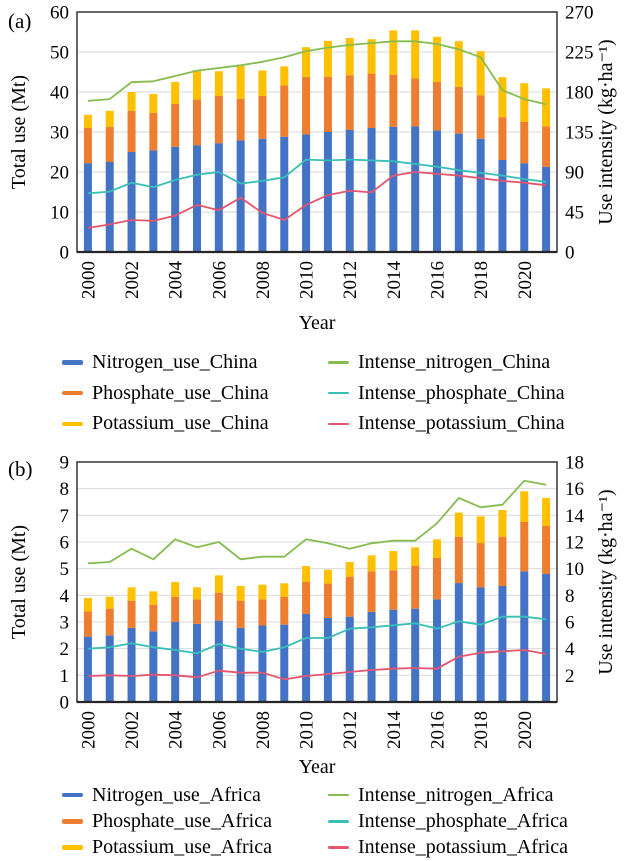  What do you see at coordinates (484, 423) in the screenshot?
I see `legend-item-intense-potassium-china: Intense_potassium_China` at bounding box center [484, 423].